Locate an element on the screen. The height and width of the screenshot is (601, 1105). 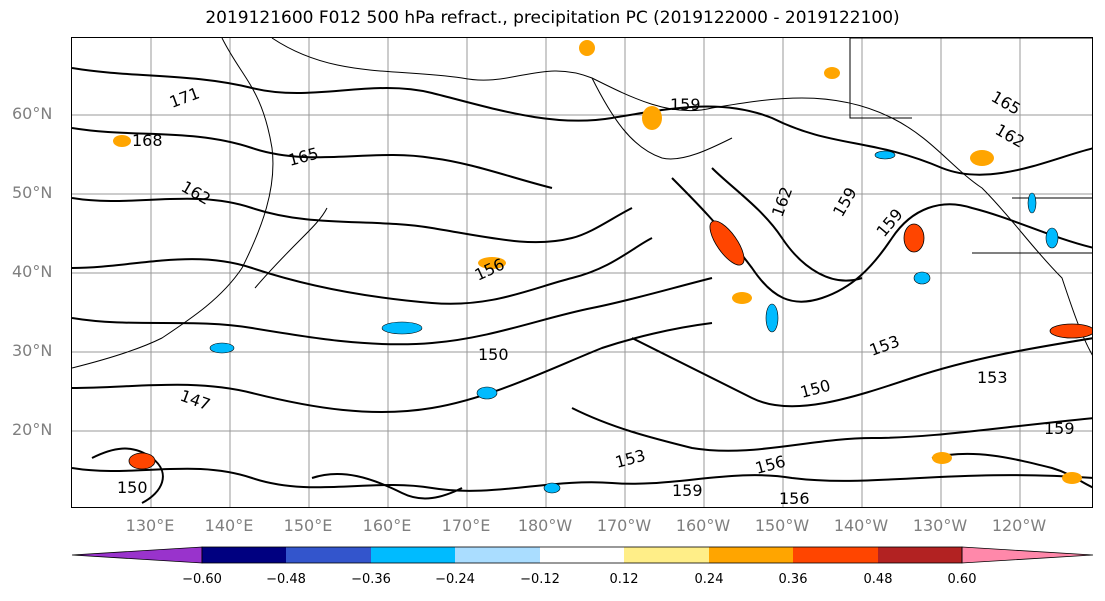
colorbar-tick: −0.36 is located at coordinates (371, 579).